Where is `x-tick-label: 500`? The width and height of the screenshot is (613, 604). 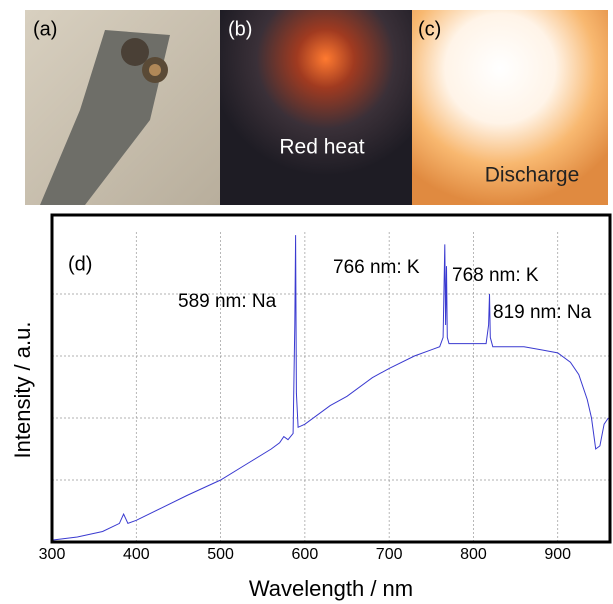 x-tick-label: 500 is located at coordinates (220, 554).